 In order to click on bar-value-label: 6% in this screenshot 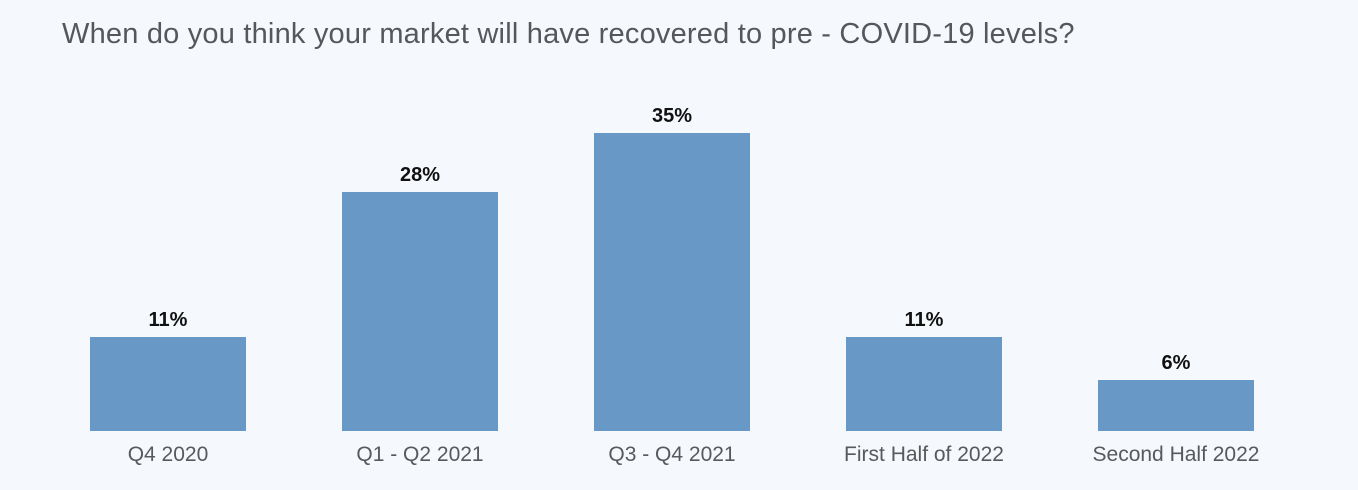, I will do `click(1176, 362)`.